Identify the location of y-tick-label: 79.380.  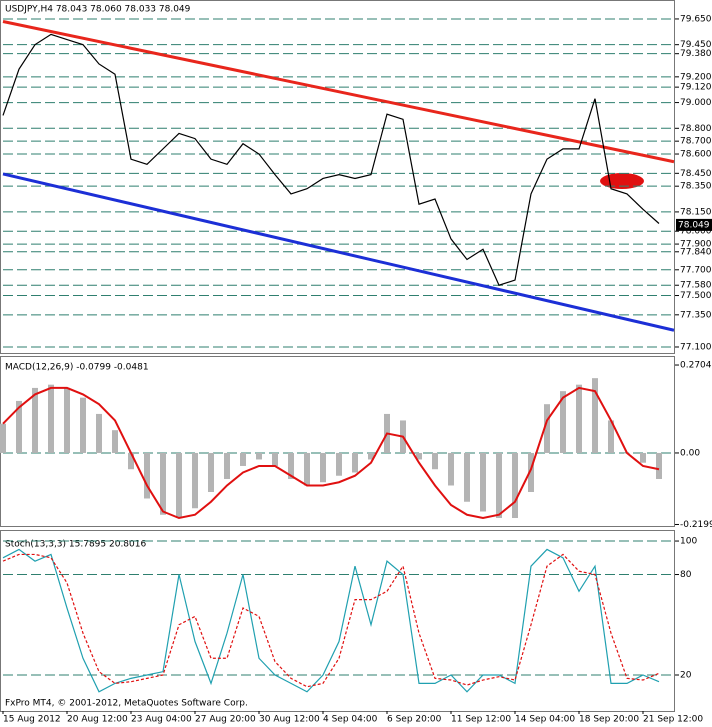
(696, 54).